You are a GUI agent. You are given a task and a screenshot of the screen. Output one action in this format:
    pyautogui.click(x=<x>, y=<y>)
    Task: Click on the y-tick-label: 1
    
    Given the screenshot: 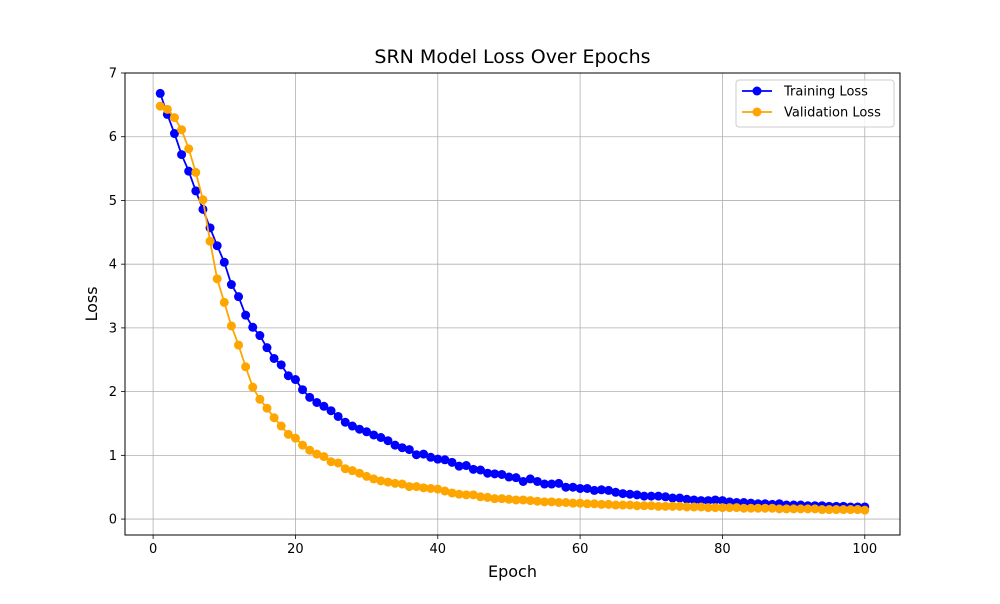 What is the action you would take?
    pyautogui.click(x=113, y=456)
    